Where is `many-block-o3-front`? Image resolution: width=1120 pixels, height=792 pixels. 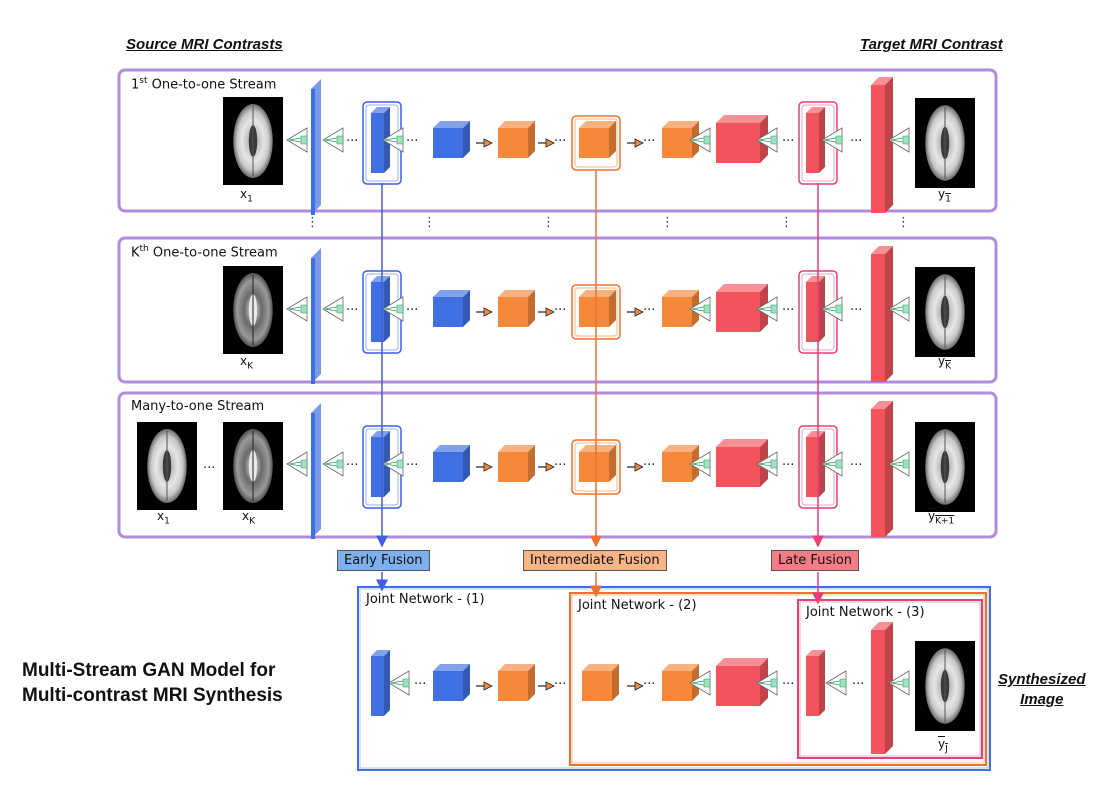 many-block-o3-front is located at coordinates (677, 467).